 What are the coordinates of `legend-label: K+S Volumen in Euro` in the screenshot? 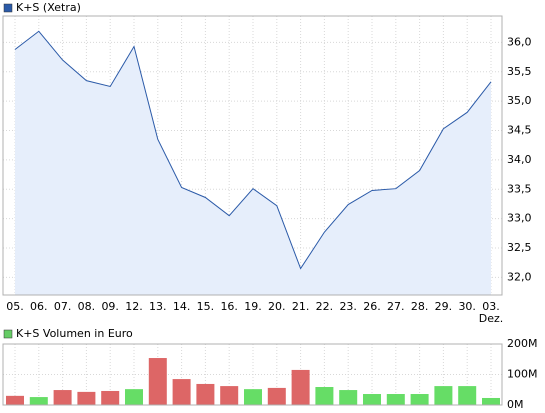 It's located at (74, 333).